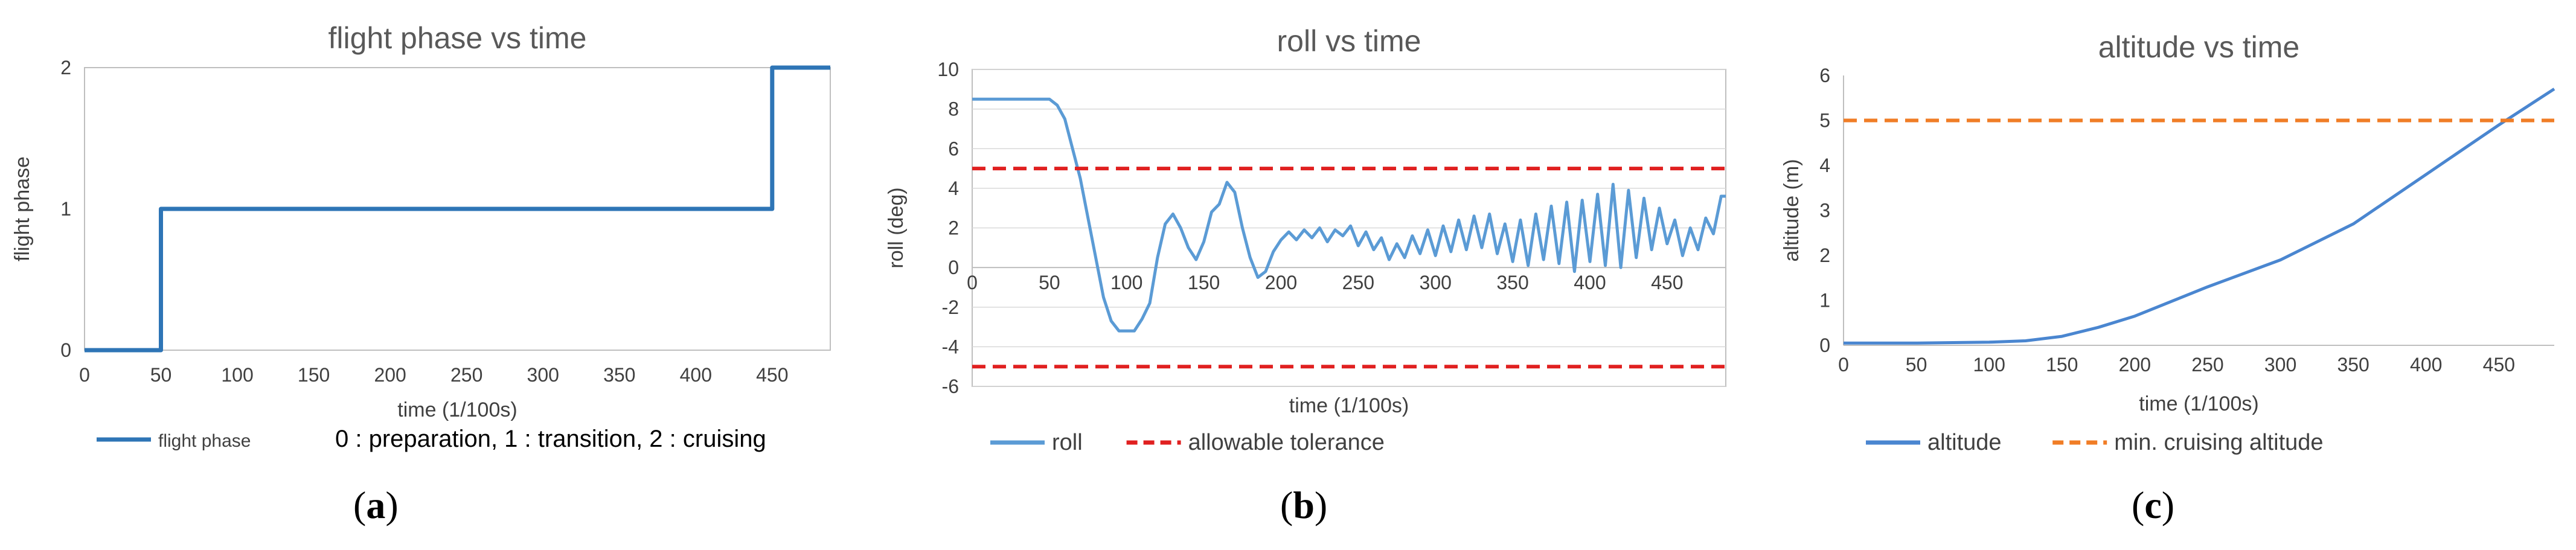  What do you see at coordinates (204, 441) in the screenshot?
I see `legend-label: flight phase` at bounding box center [204, 441].